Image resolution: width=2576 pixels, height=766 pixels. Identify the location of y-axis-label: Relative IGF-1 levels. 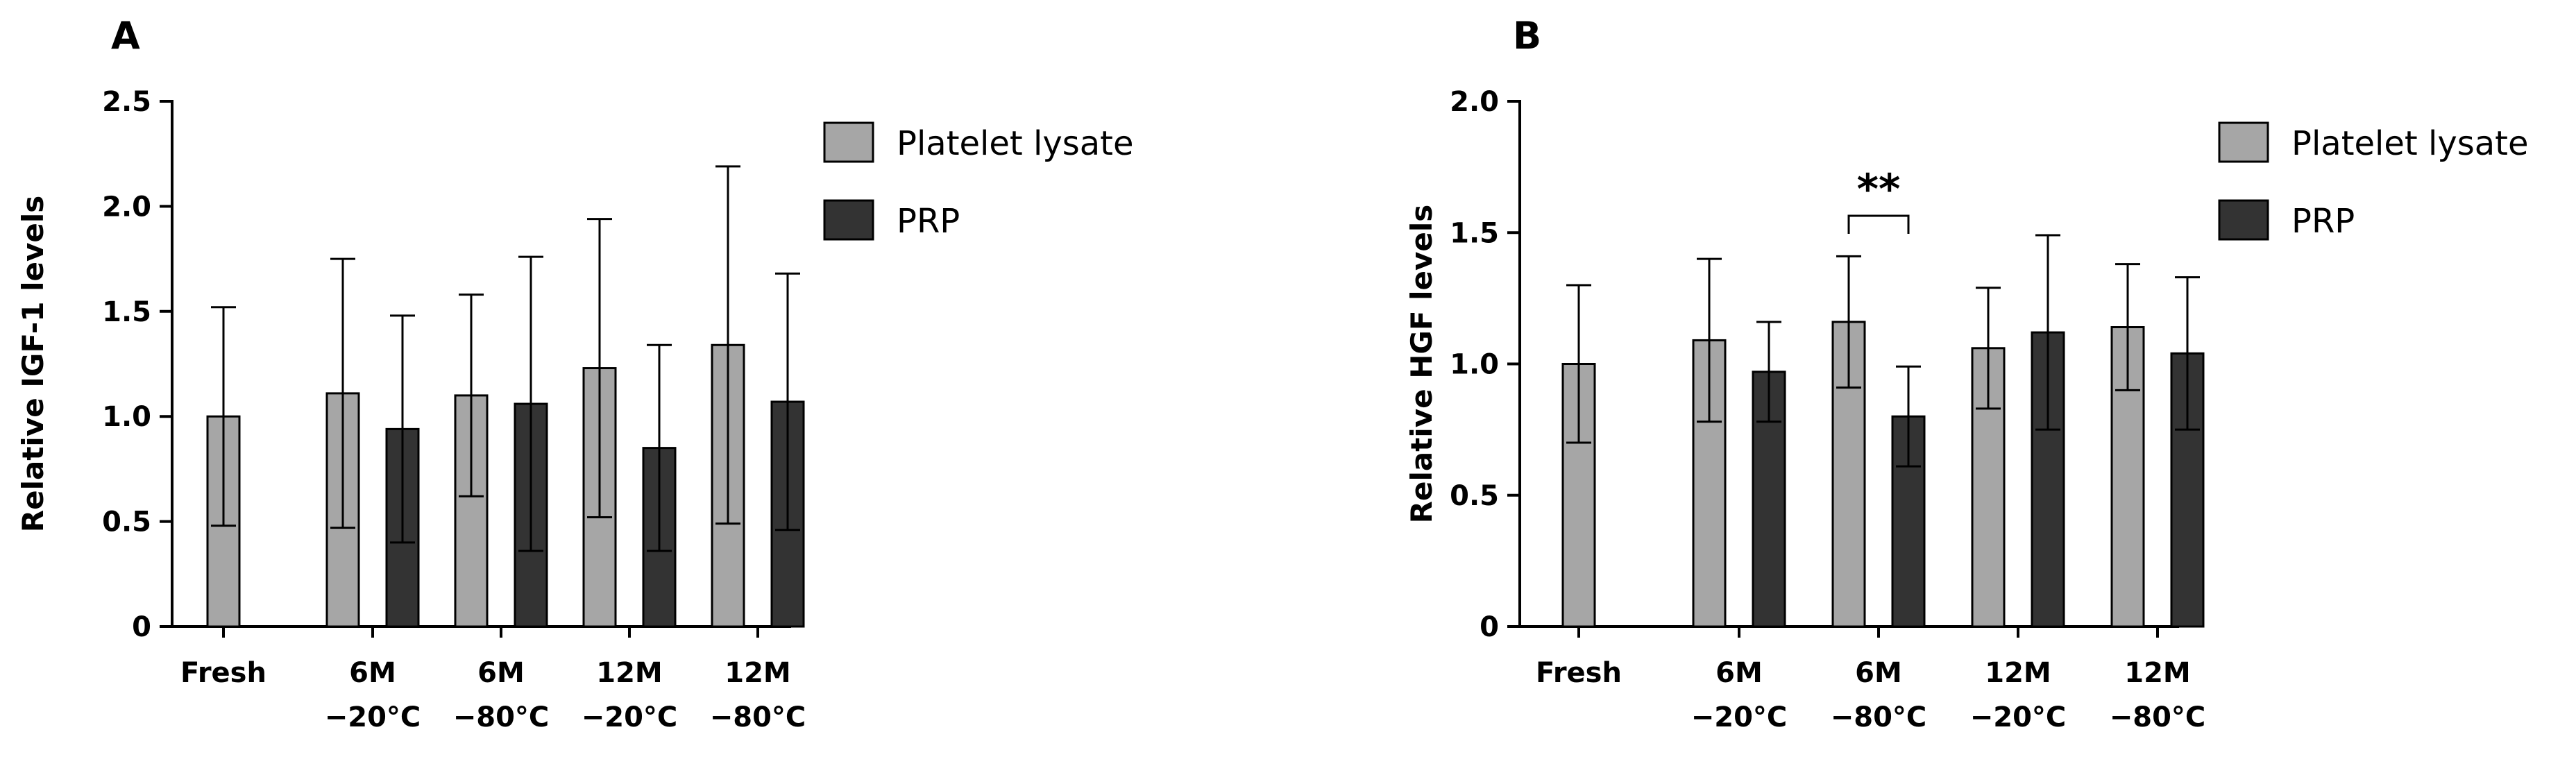
(33, 364).